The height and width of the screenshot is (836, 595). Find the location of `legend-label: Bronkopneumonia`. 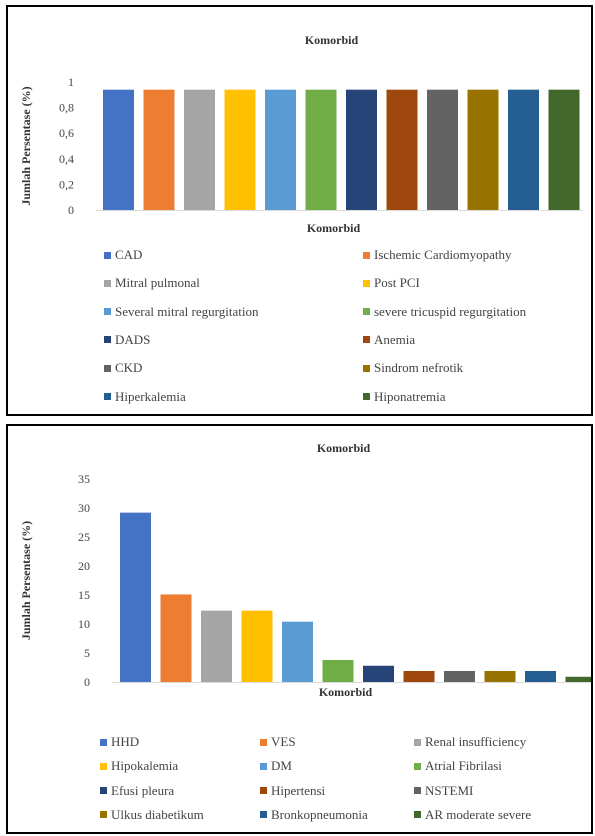

legend-label: Bronkopneumonia is located at coordinates (319, 814).